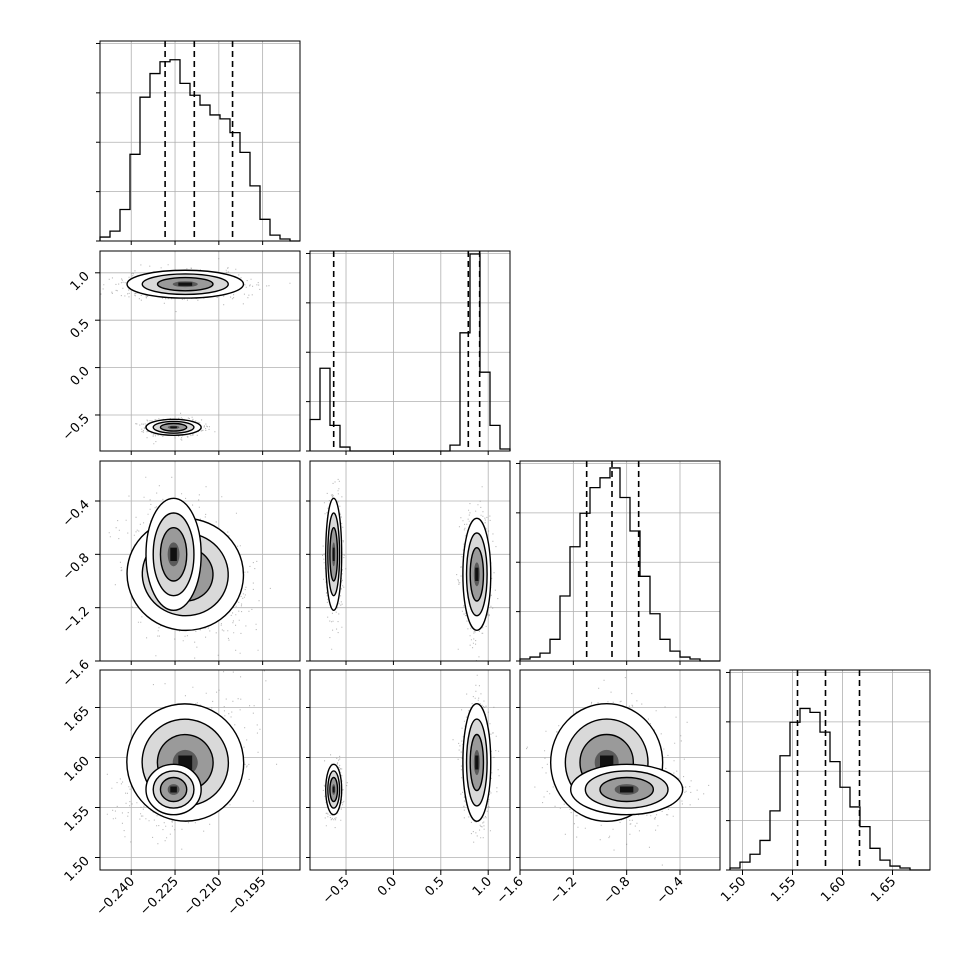  I want to click on x-tick-label: −0.225, so click(159, 896).